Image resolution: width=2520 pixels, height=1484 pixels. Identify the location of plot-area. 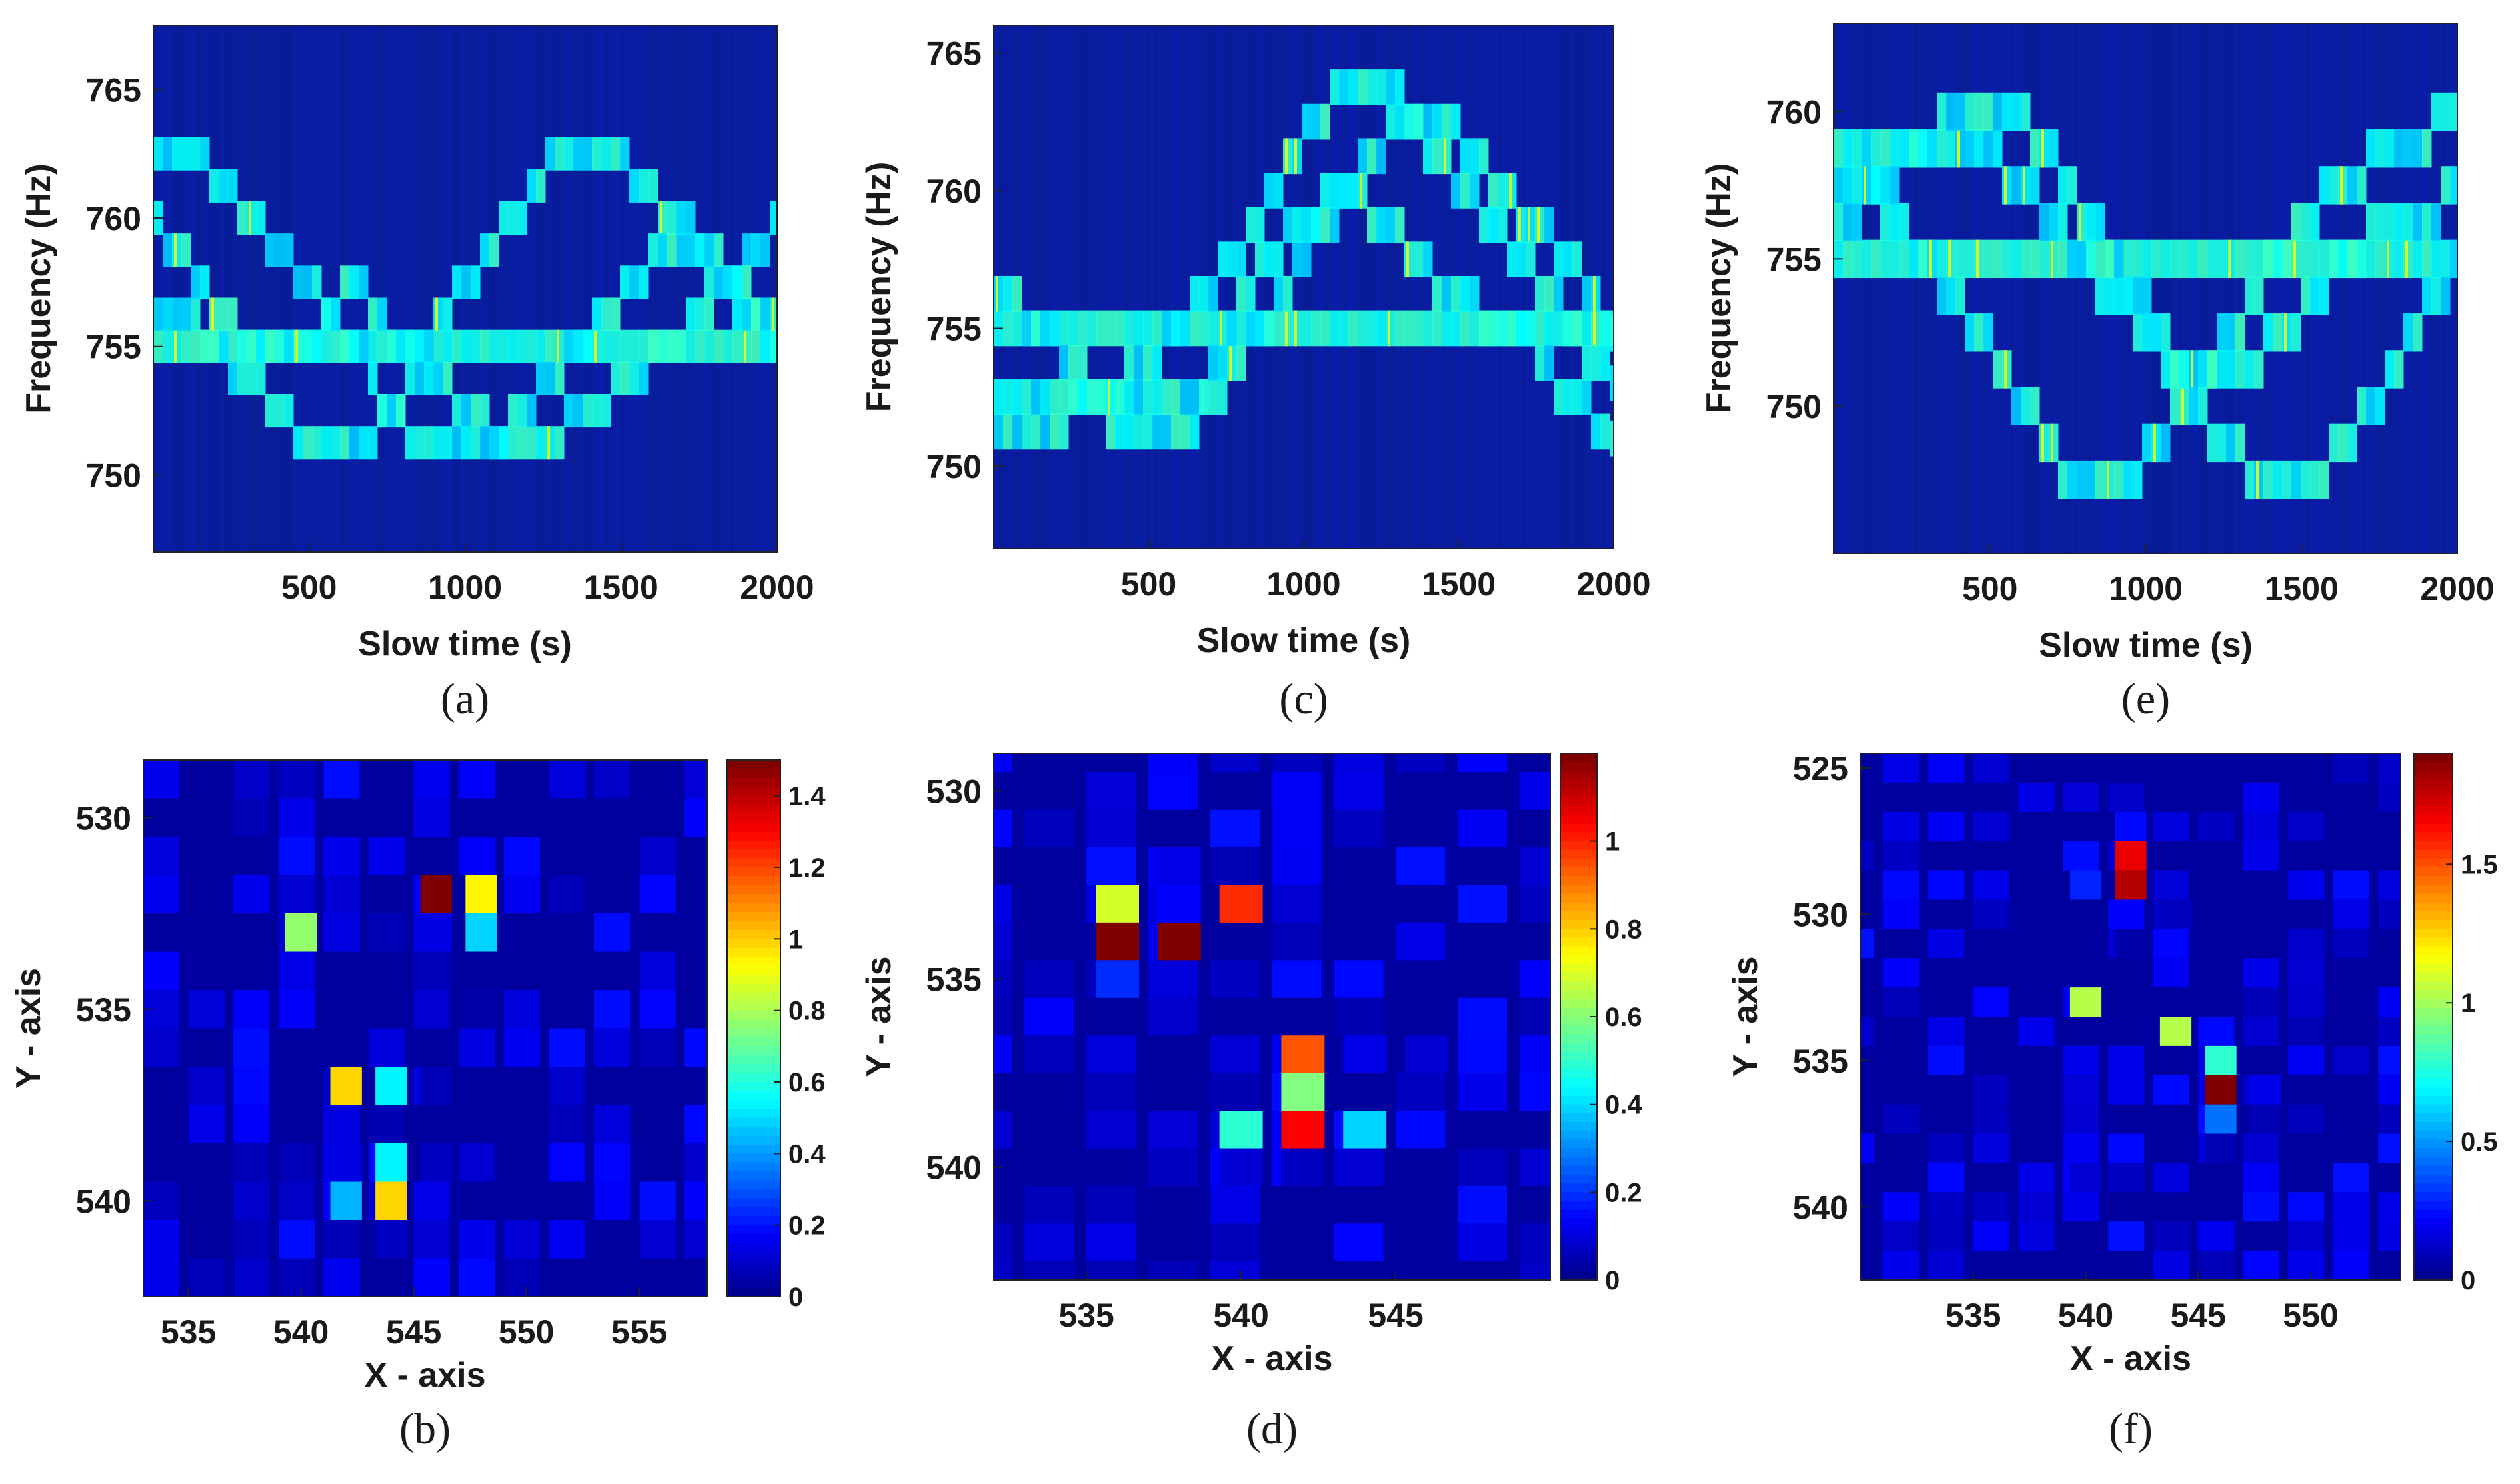
(2130, 1016).